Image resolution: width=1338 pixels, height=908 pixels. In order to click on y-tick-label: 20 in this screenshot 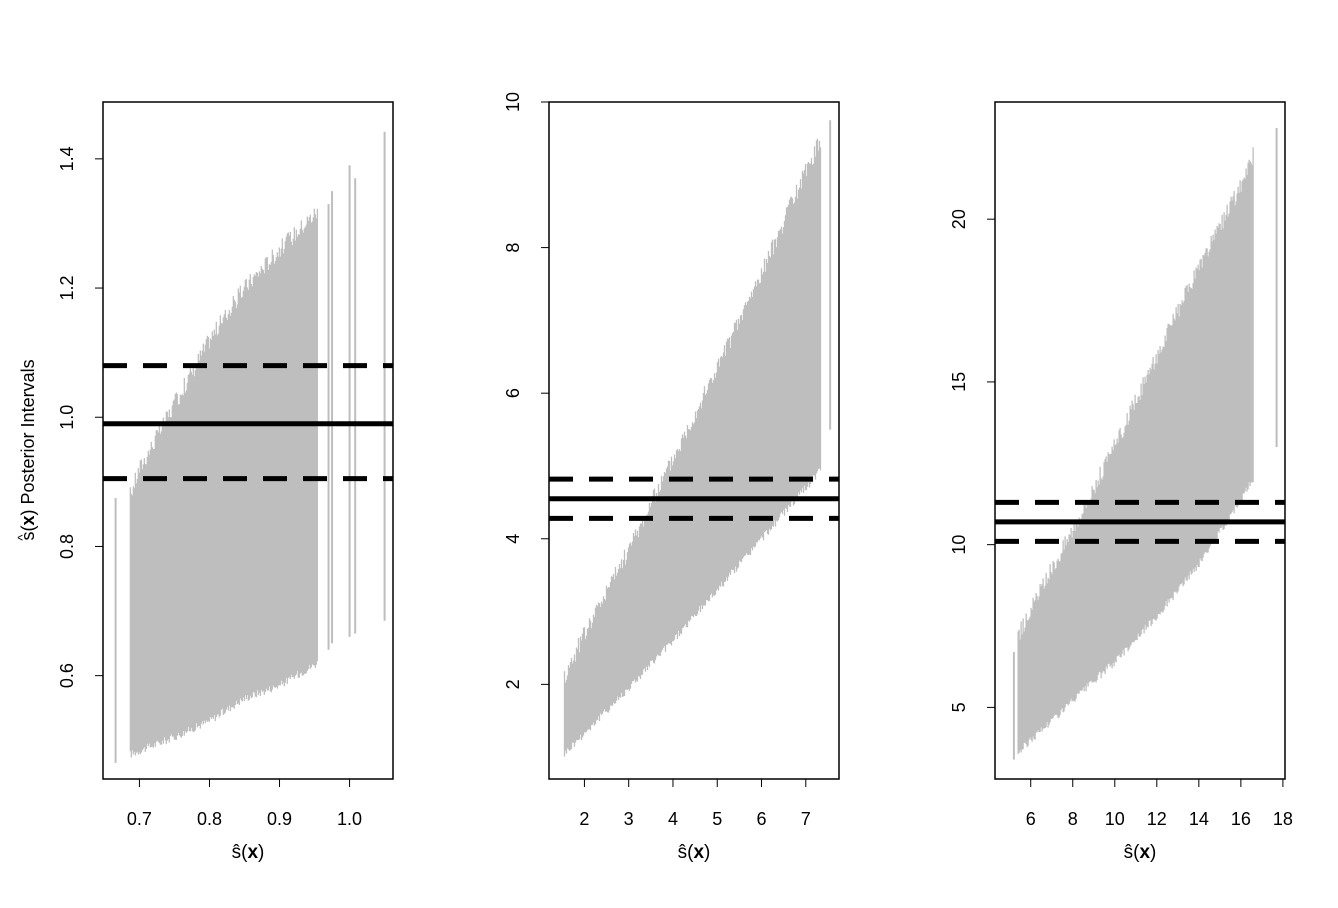, I will do `click(959, 219)`.